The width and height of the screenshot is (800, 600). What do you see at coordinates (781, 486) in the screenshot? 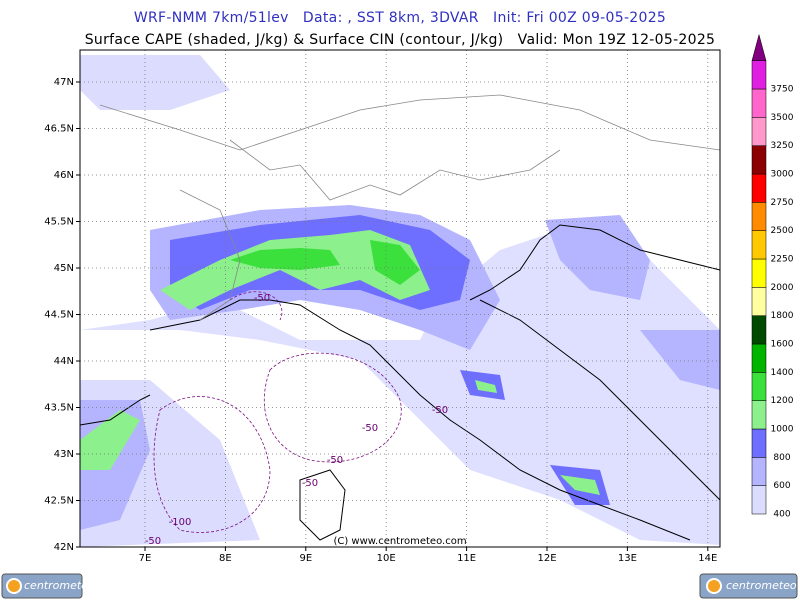
I see `colorbar-label: 600` at bounding box center [781, 486].